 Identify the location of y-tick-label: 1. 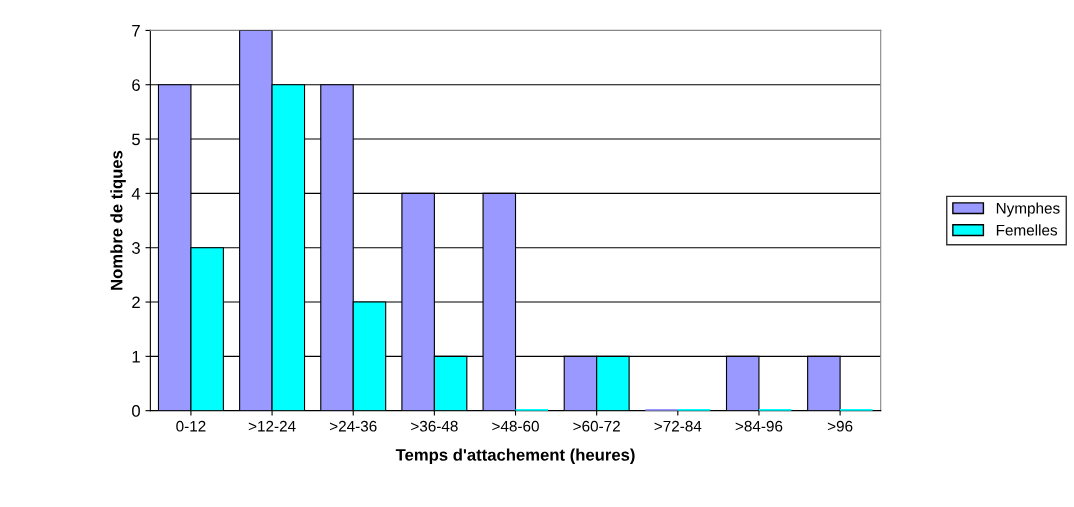
(136, 356).